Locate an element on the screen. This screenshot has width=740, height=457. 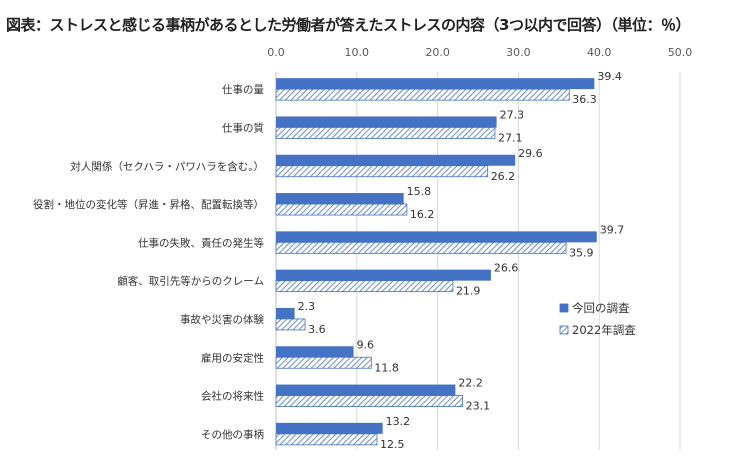
x-tick-label: 10.0 is located at coordinates (357, 52).